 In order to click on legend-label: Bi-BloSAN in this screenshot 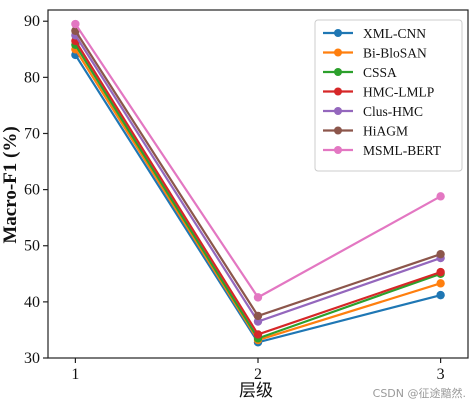, I will do `click(395, 53)`.